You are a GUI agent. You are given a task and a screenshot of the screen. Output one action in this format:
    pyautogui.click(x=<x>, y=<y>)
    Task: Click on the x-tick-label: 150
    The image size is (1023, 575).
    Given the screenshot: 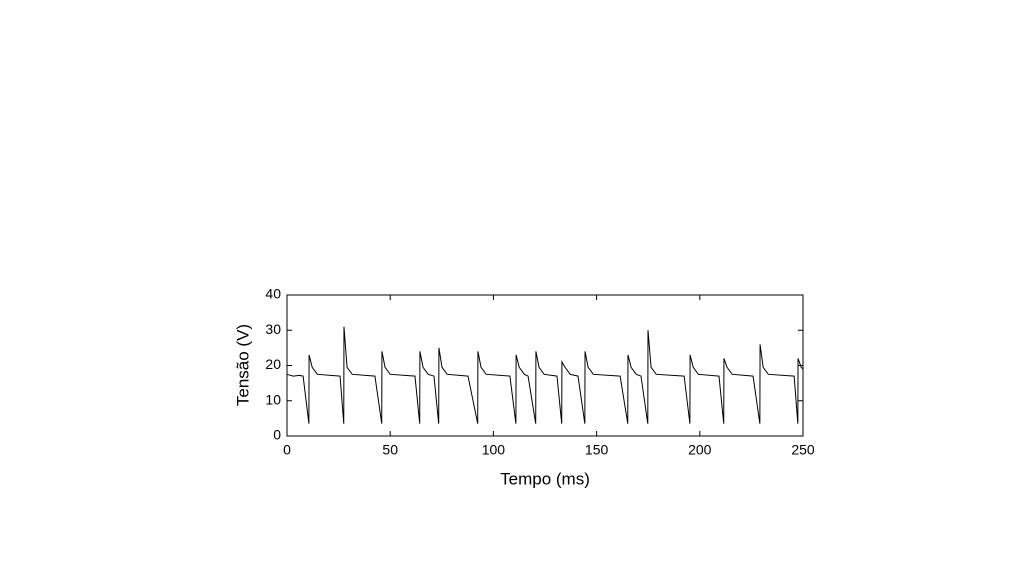 What is the action you would take?
    pyautogui.click(x=597, y=450)
    